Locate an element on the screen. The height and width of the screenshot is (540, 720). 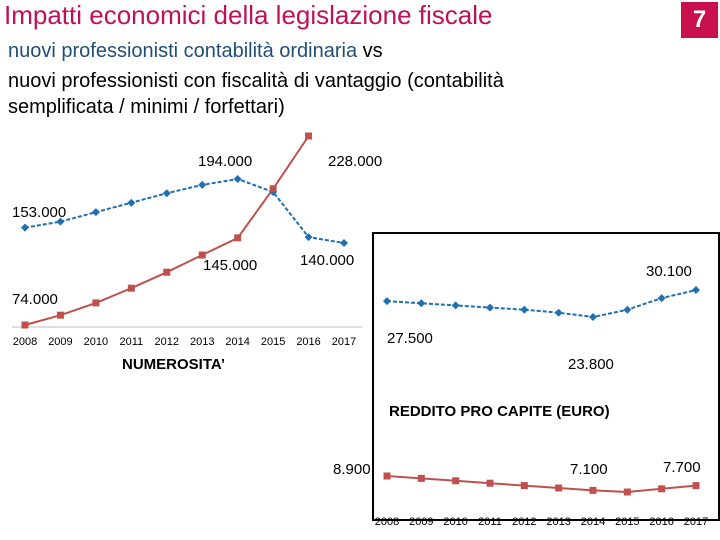
right-label-23800: 23.800 is located at coordinates (591, 364).